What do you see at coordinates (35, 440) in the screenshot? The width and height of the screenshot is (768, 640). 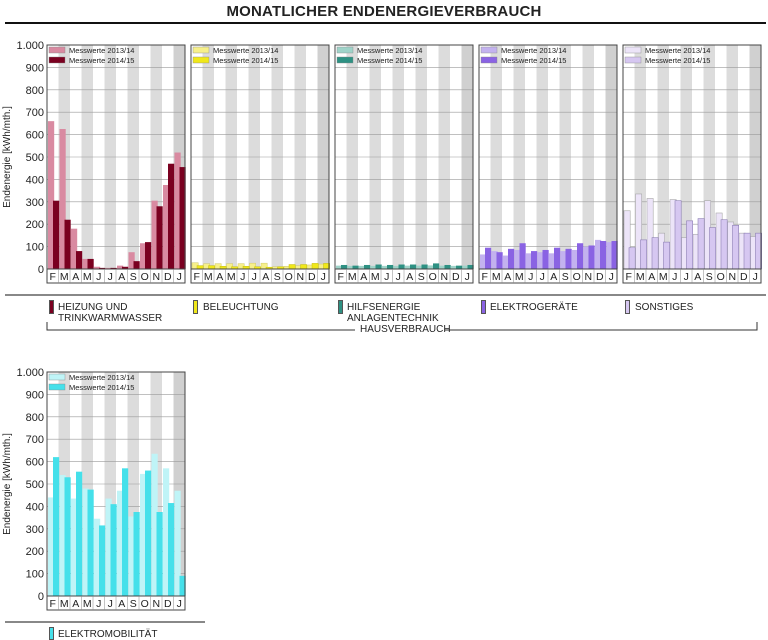 I see `y-tick-label: 700` at bounding box center [35, 440].